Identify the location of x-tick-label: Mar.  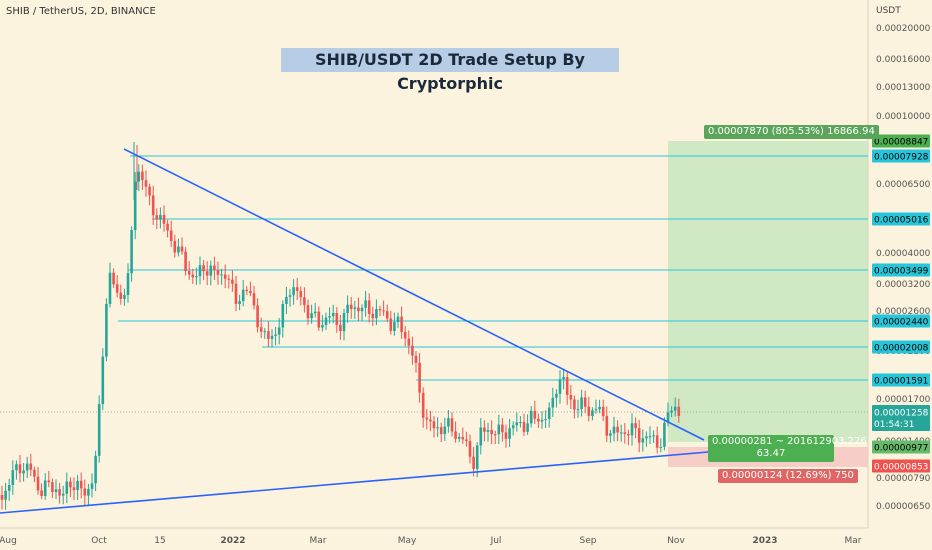
(318, 541).